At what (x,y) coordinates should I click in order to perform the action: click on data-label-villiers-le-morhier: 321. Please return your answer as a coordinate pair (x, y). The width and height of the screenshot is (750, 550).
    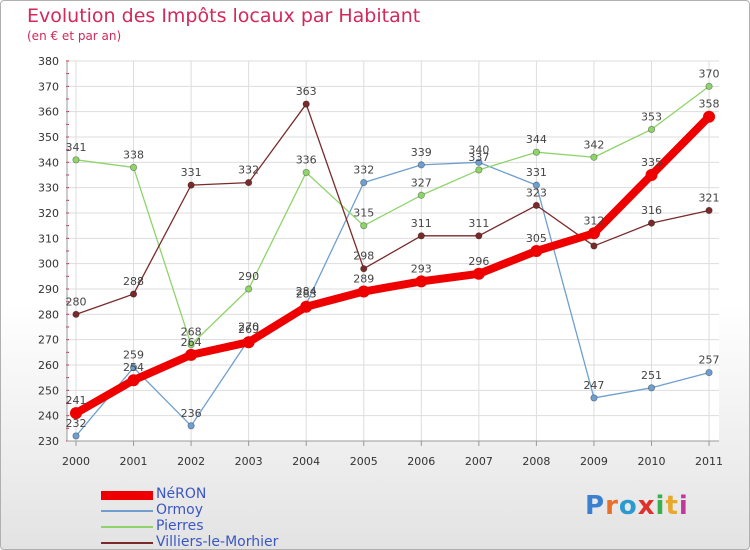
    Looking at the image, I should click on (709, 197).